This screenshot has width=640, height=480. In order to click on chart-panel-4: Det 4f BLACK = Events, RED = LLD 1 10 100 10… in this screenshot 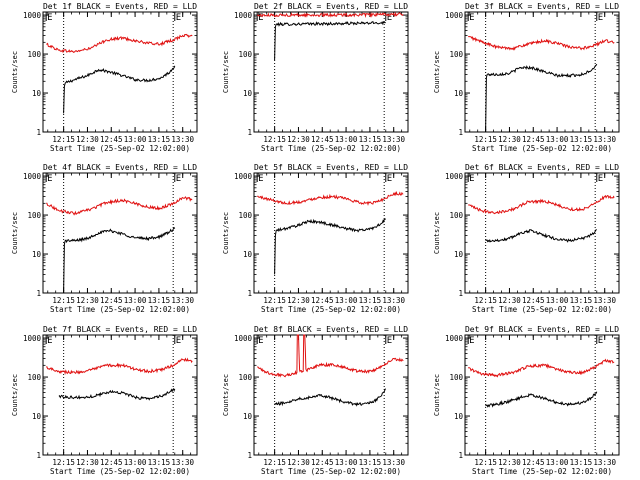, I will do `click(104, 238)`.